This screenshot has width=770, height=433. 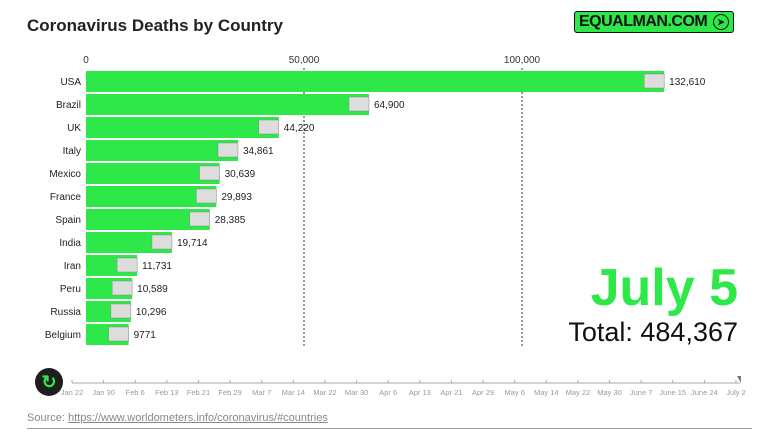 What do you see at coordinates (166, 392) in the screenshot?
I see `timeline-tick-label: Feb 13` at bounding box center [166, 392].